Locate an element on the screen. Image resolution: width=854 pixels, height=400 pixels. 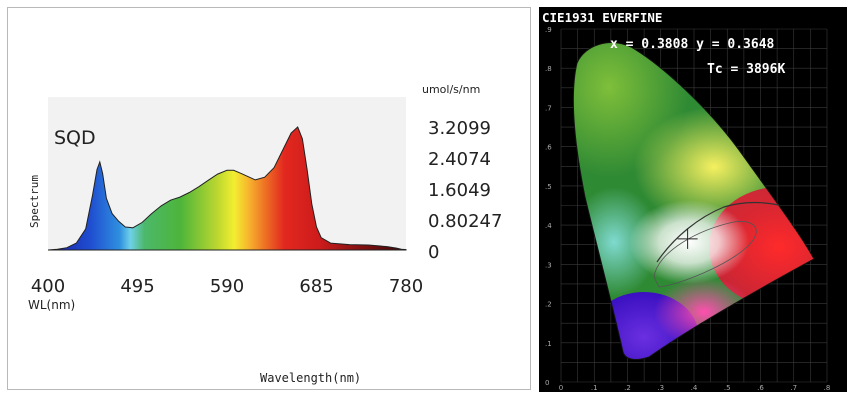
y-tick-label: 1.6049 is located at coordinates (459, 190).